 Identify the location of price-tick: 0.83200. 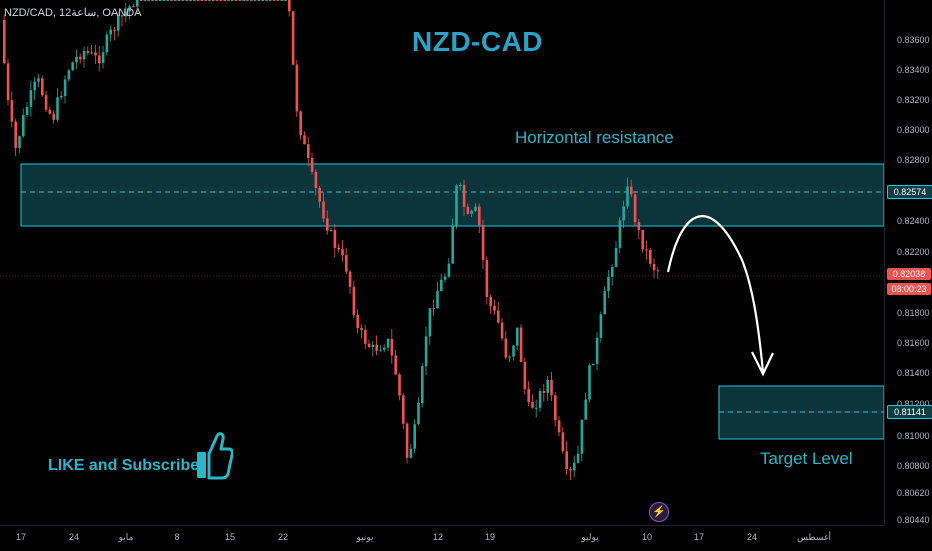
(913, 100).